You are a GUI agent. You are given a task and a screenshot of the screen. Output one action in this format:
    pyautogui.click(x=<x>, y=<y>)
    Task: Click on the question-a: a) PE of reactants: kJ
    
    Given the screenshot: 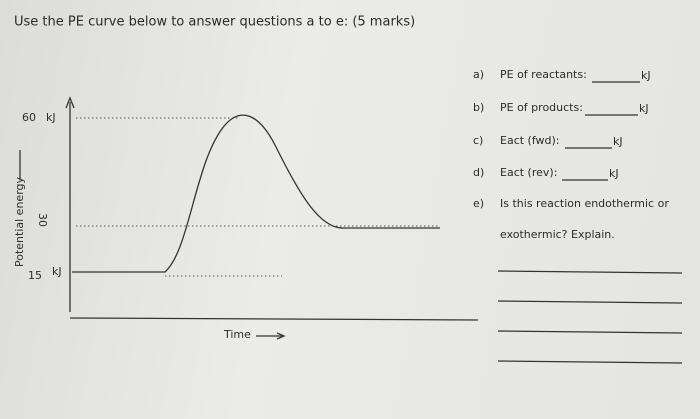 What is the action you would take?
    pyautogui.click(x=562, y=75)
    